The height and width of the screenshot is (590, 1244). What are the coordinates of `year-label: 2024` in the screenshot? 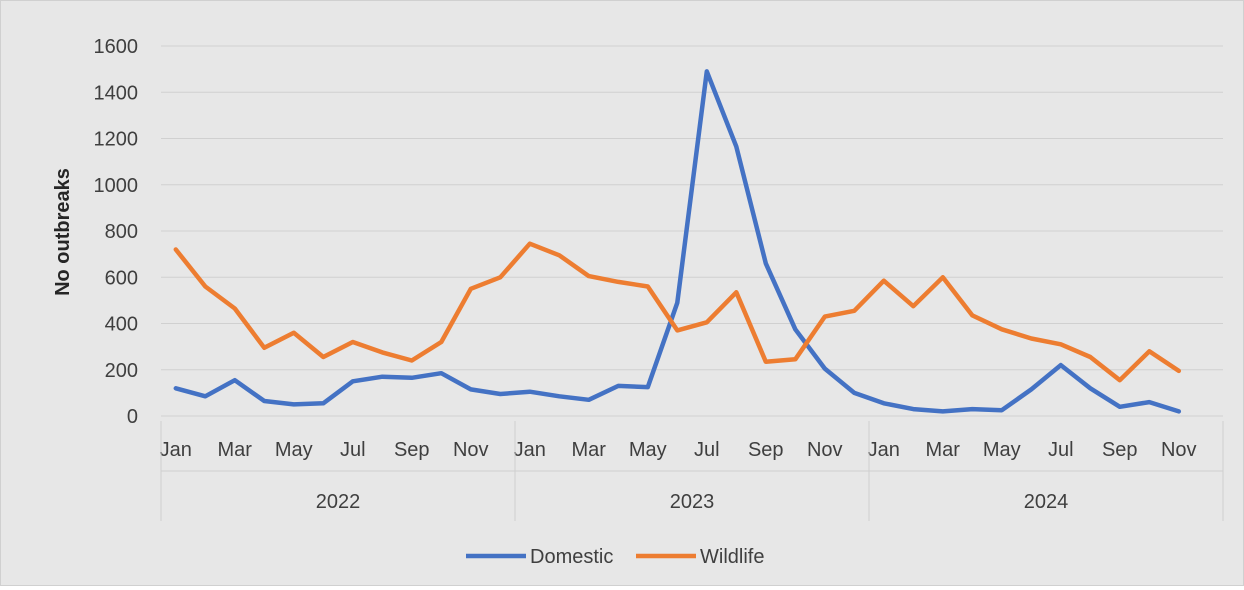 It's located at (1046, 502).